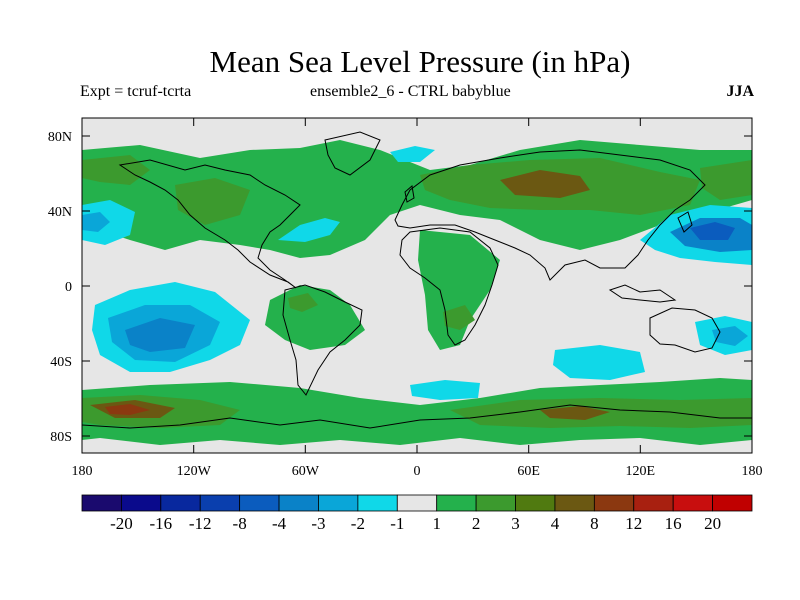 The width and height of the screenshot is (800, 600). What do you see at coordinates (641, 471) in the screenshot?
I see `lon-label: 120E` at bounding box center [641, 471].